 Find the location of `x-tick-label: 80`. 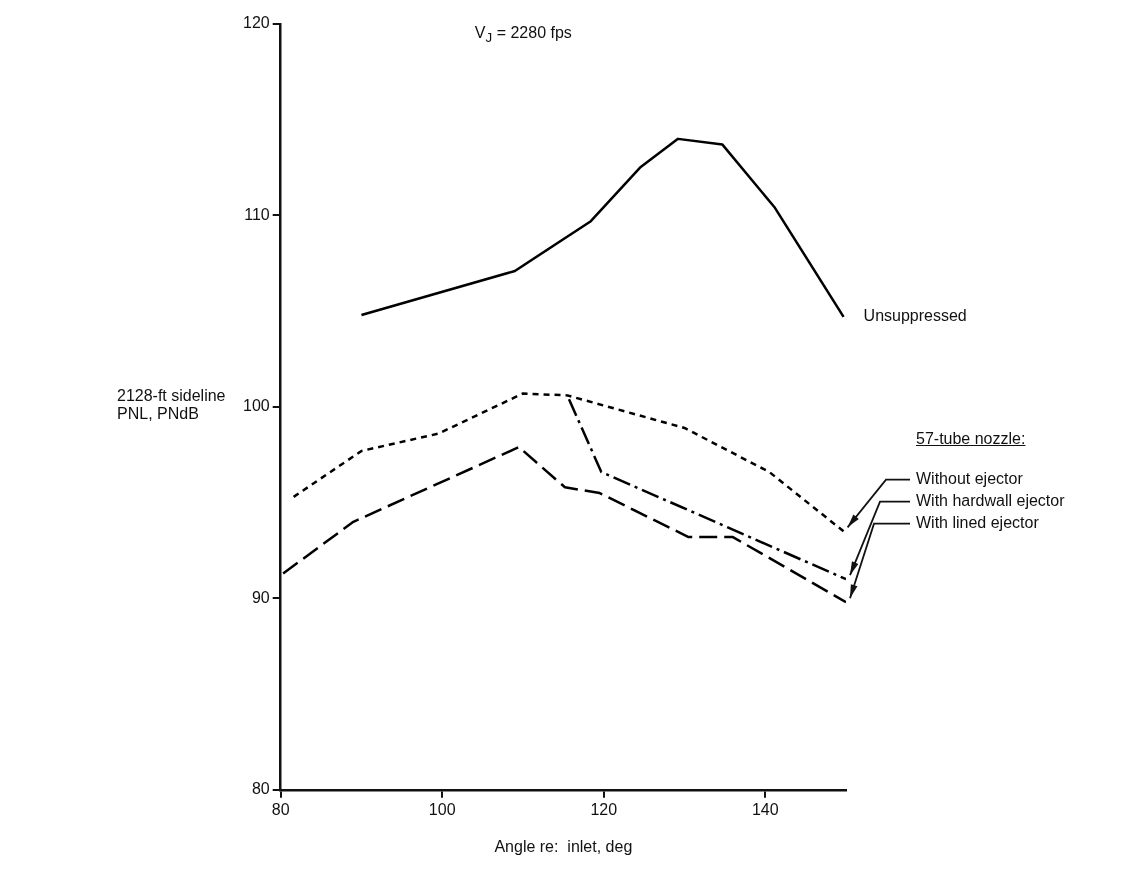

x-tick-label: 80 is located at coordinates (280, 809).